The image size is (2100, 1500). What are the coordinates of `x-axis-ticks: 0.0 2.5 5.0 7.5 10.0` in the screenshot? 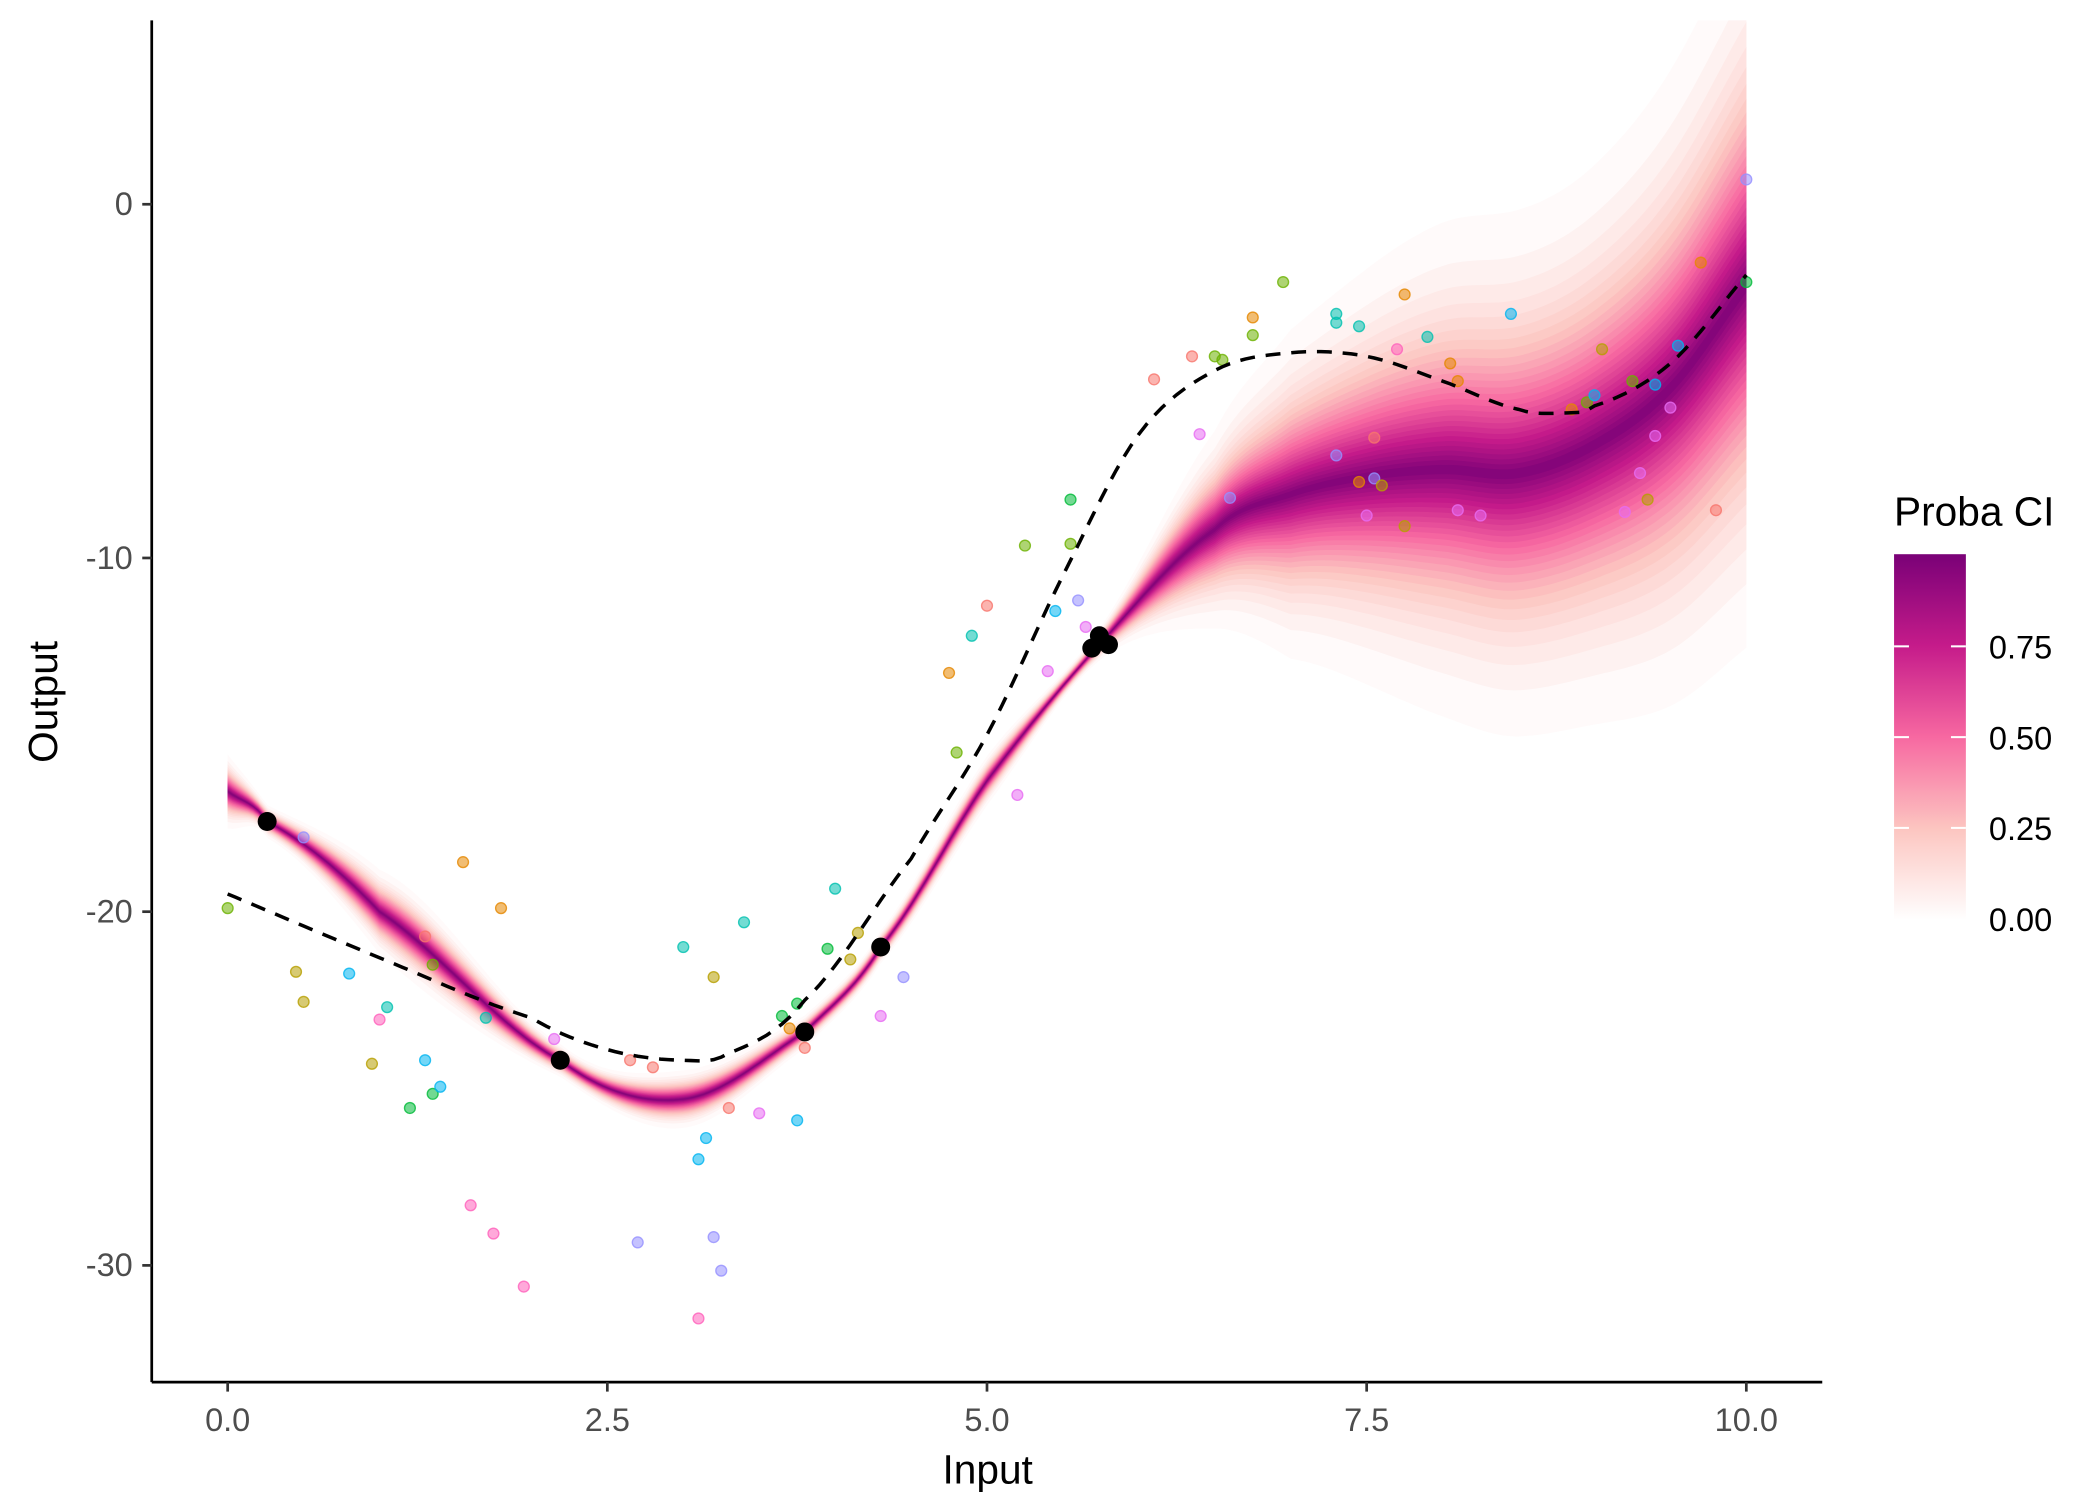 It's located at (991, 1410).